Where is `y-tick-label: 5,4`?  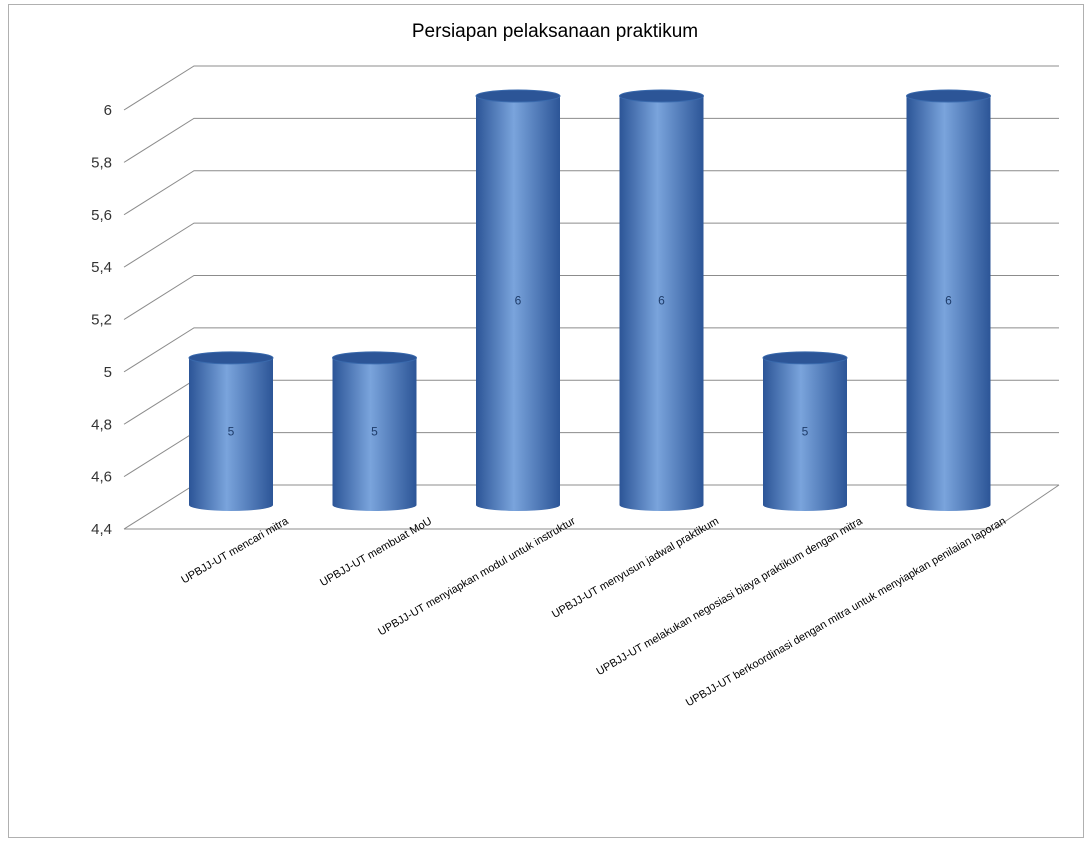
y-tick-label: 5,4 is located at coordinates (101, 267).